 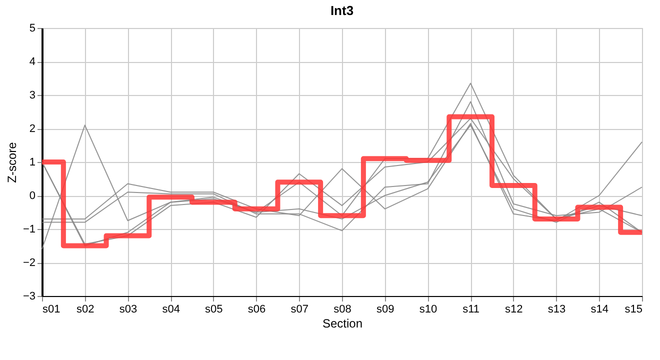 What do you see at coordinates (11, 162) in the screenshot?
I see `y-axis-title: Z-score` at bounding box center [11, 162].